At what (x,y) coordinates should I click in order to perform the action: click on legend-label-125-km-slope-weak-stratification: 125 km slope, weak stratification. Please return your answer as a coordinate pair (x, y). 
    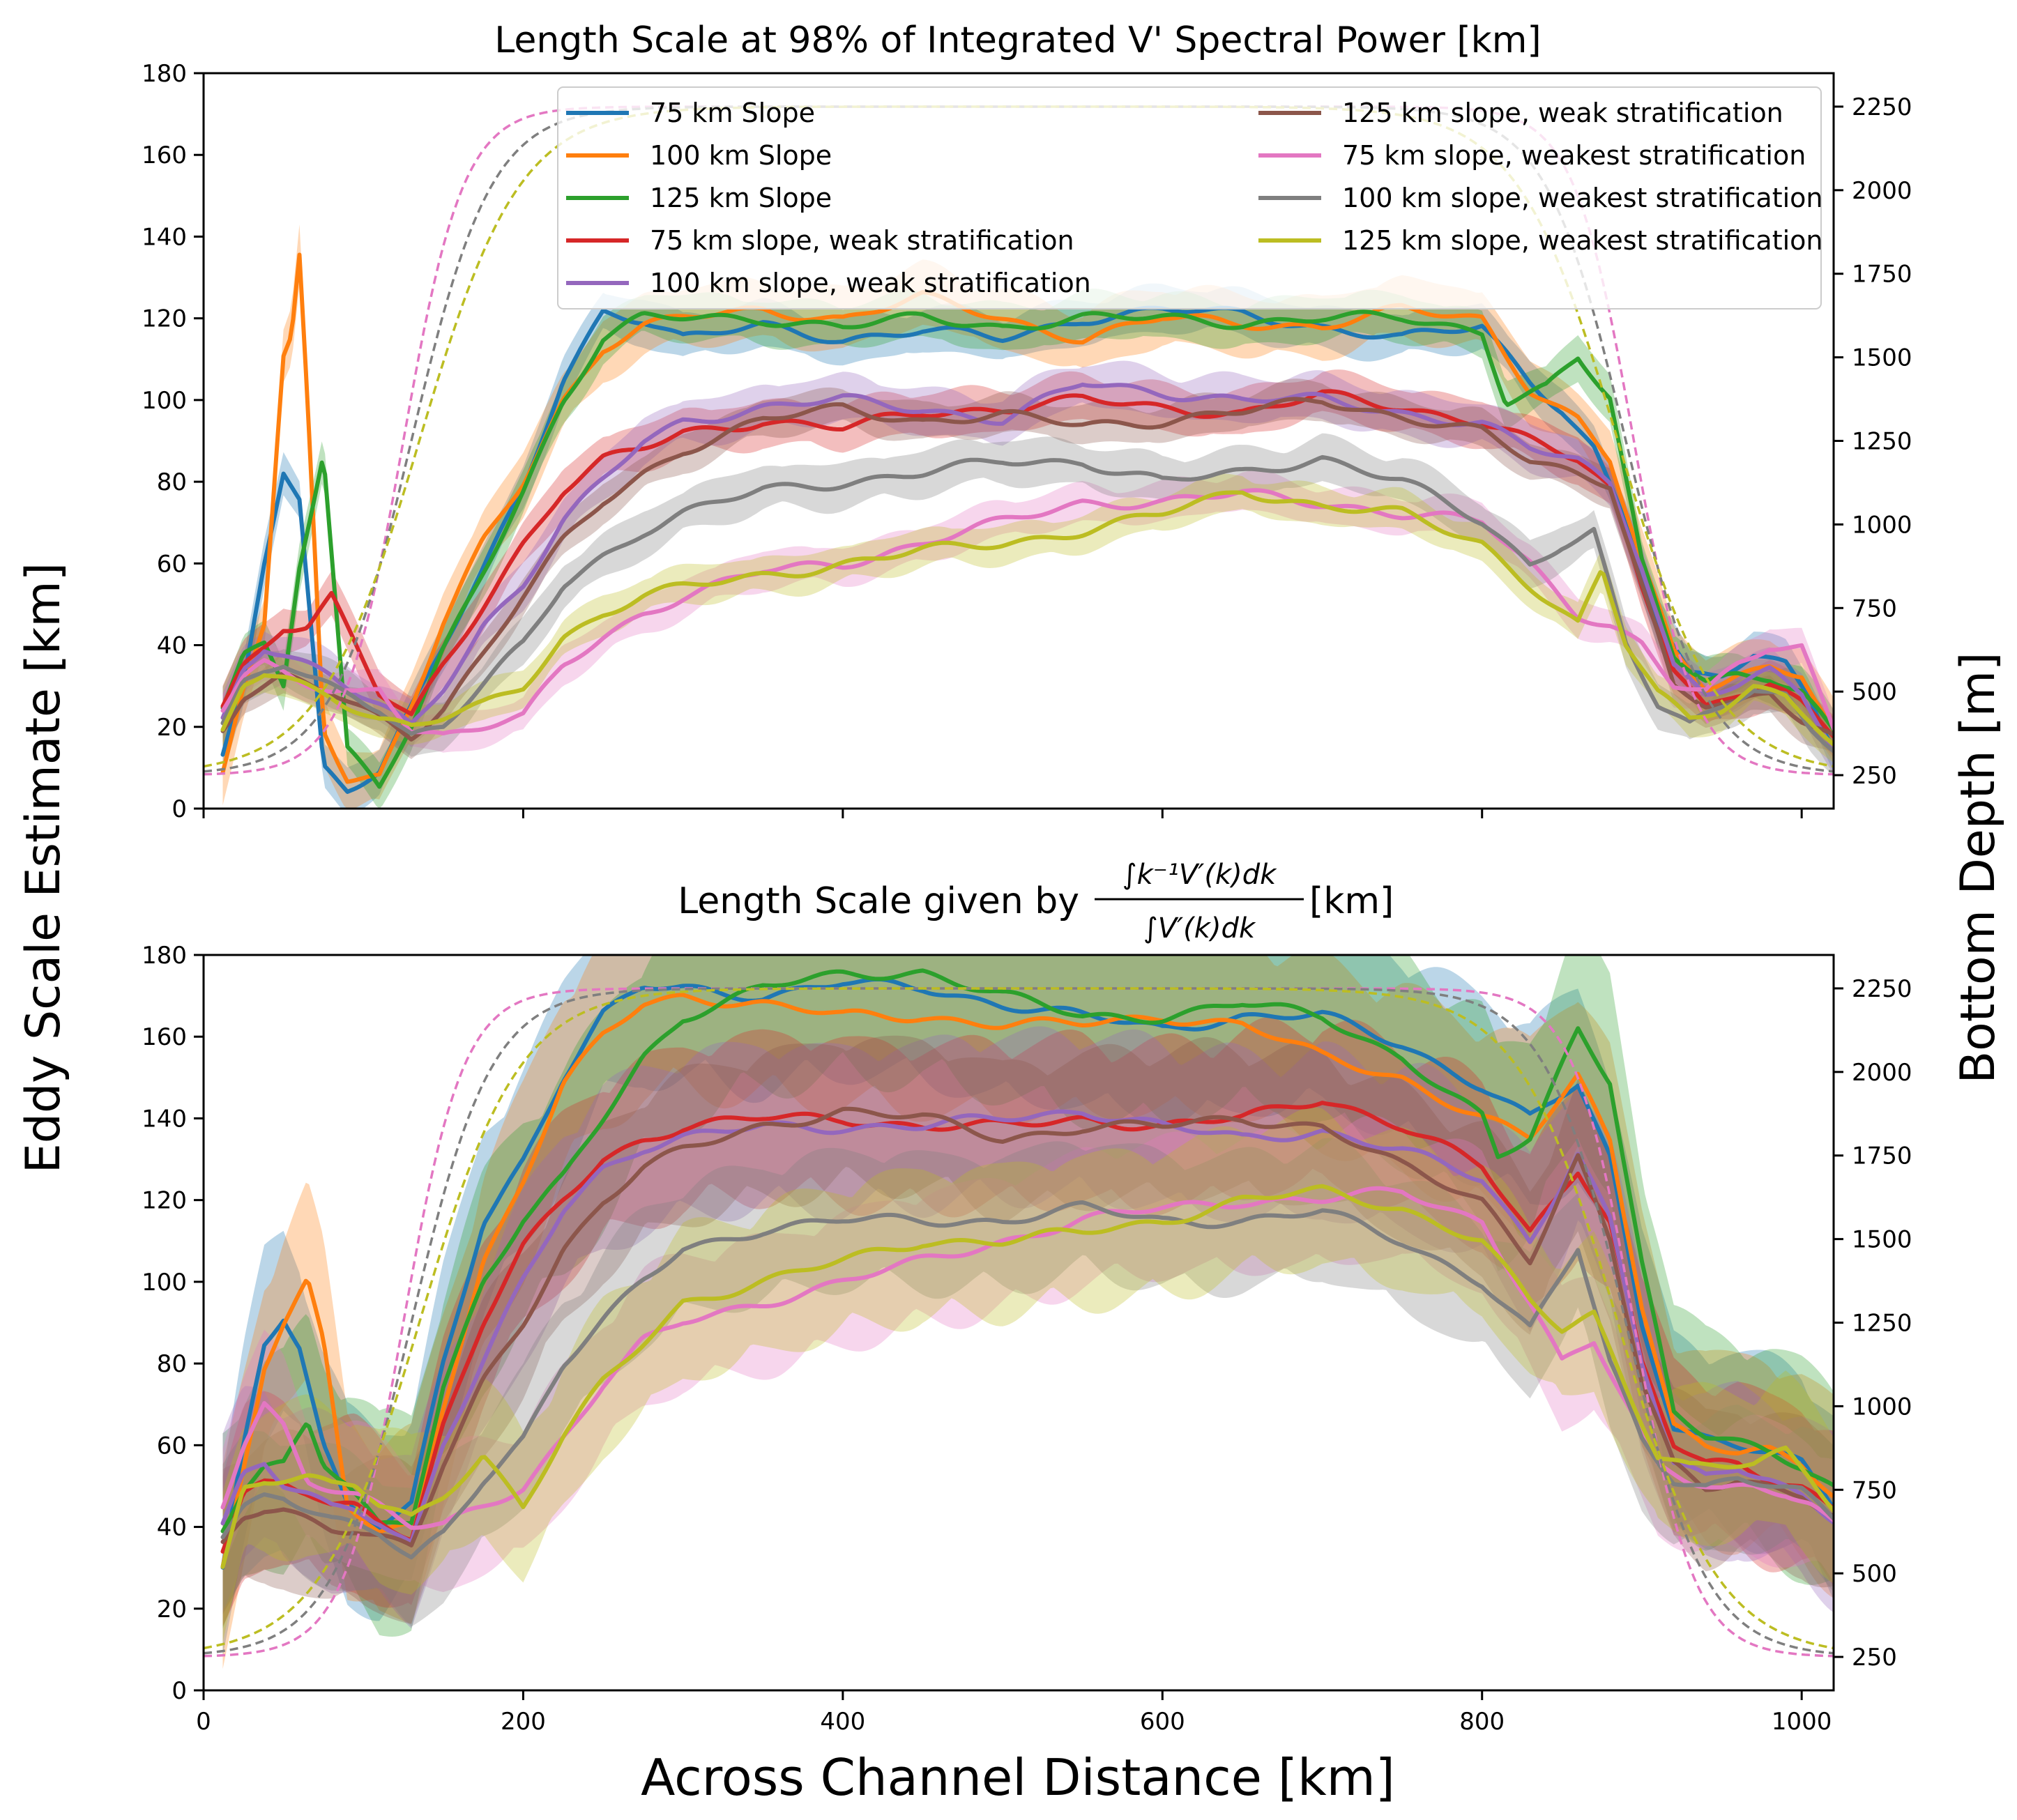
    Looking at the image, I should click on (1562, 113).